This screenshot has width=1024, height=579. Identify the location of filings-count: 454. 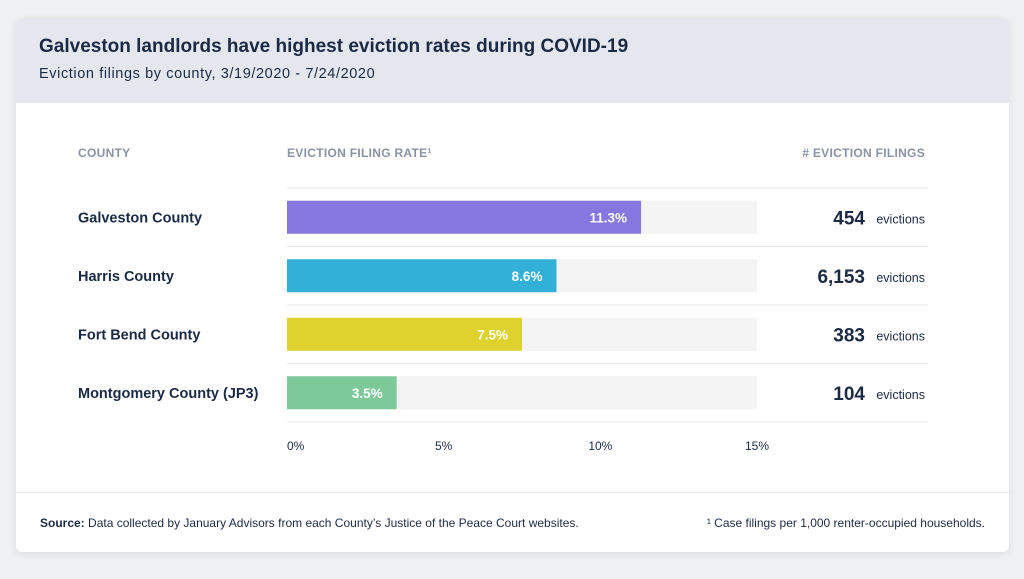
(849, 218).